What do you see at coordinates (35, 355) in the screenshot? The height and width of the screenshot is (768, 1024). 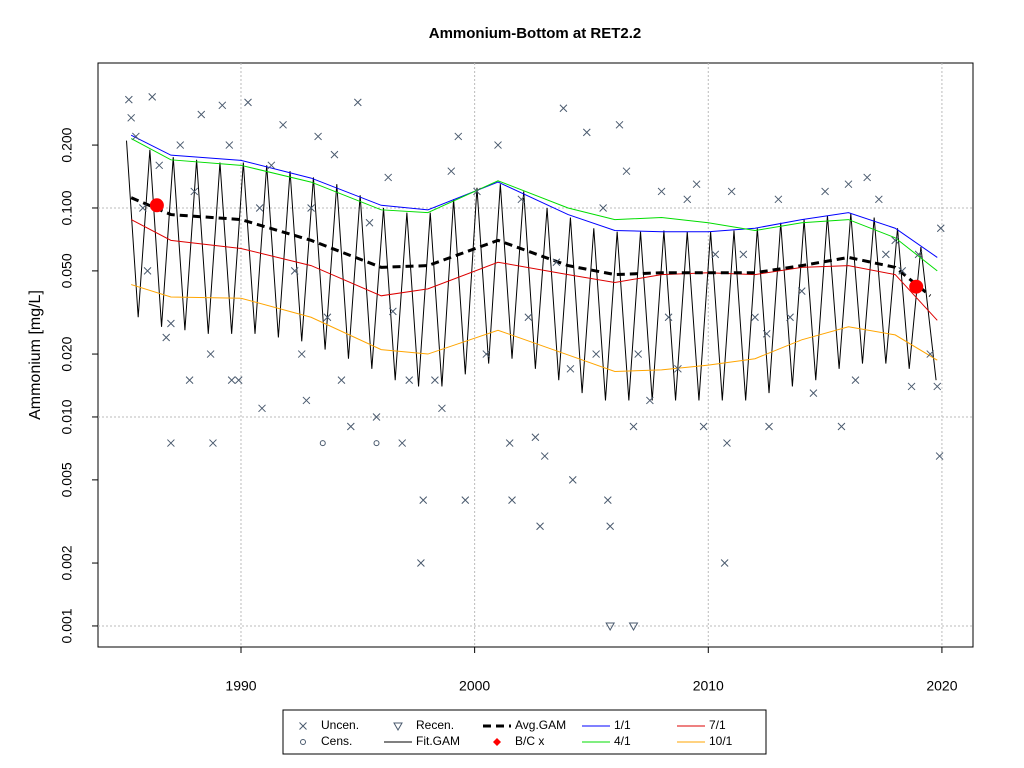 I see `y-axis-label: Ammonium [mg/L]` at bounding box center [35, 355].